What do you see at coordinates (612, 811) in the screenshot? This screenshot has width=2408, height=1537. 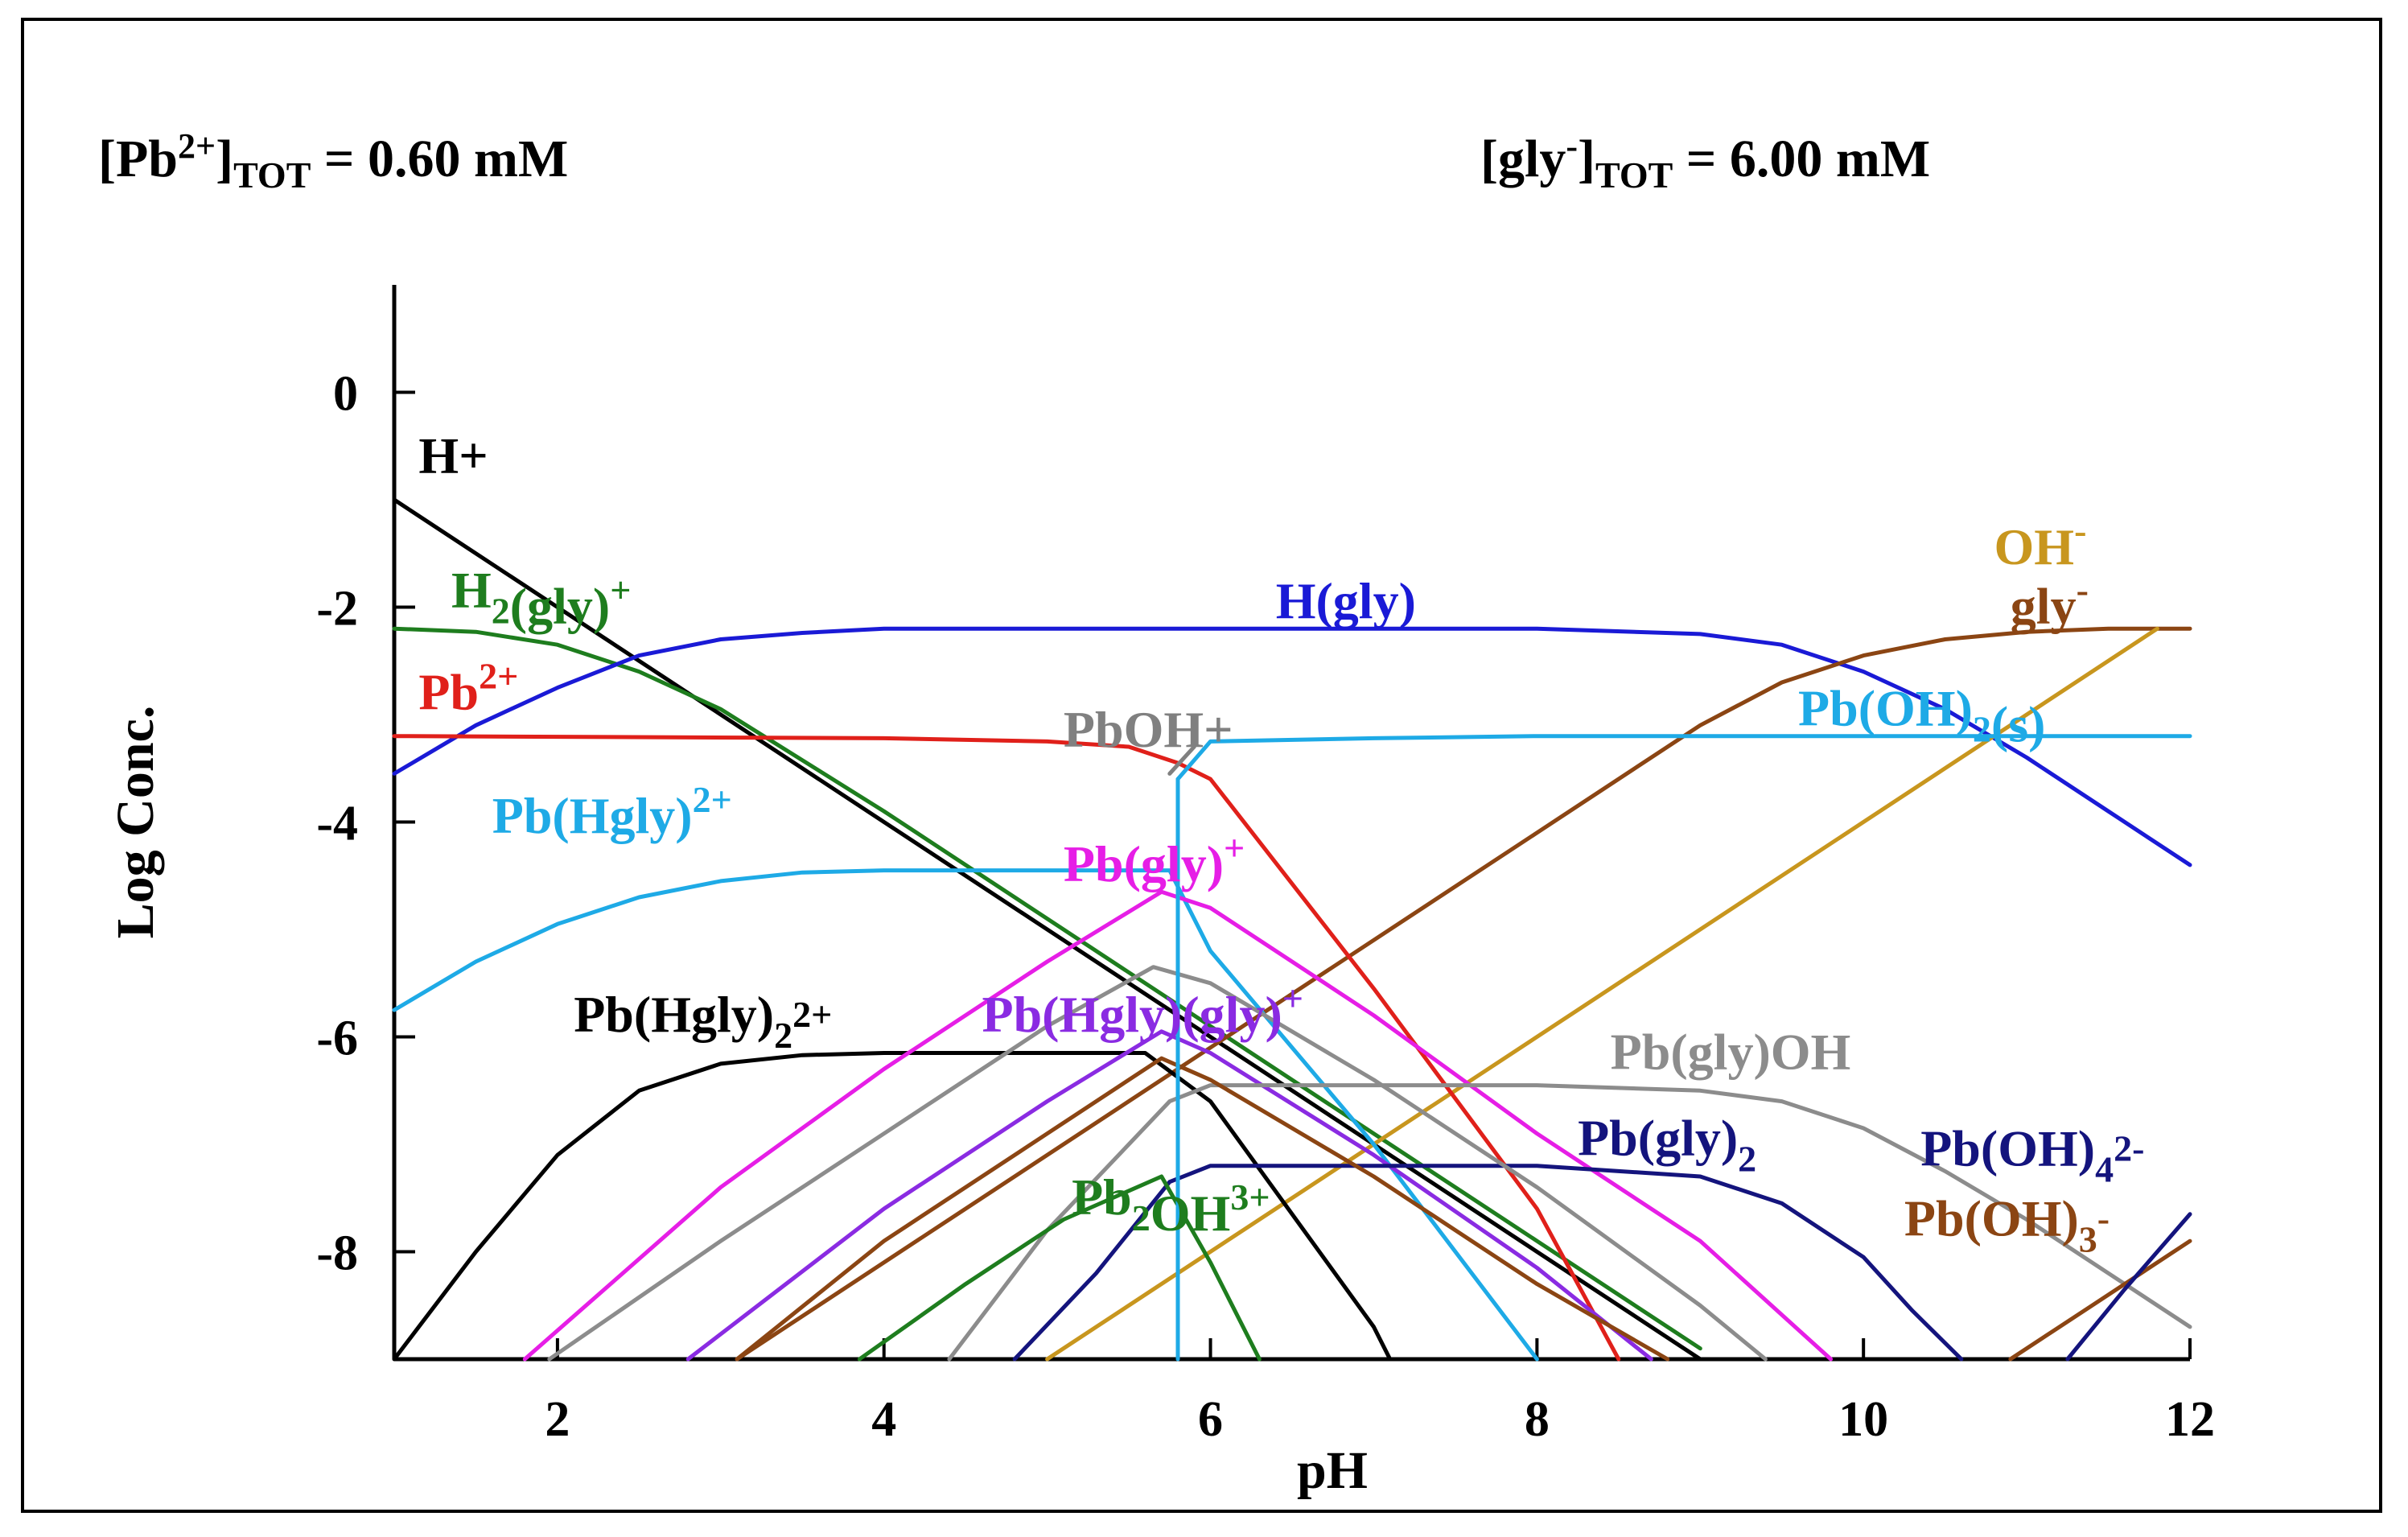 I see `species-label-pbhgly: Pb(Hgly)2+` at bounding box center [612, 811].